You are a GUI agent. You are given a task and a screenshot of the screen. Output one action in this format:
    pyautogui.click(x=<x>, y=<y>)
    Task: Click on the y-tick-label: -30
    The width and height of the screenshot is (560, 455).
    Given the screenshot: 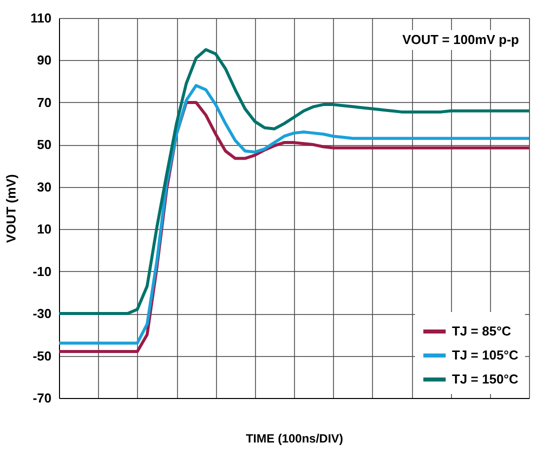 What is the action you would take?
    pyautogui.click(x=42, y=314)
    